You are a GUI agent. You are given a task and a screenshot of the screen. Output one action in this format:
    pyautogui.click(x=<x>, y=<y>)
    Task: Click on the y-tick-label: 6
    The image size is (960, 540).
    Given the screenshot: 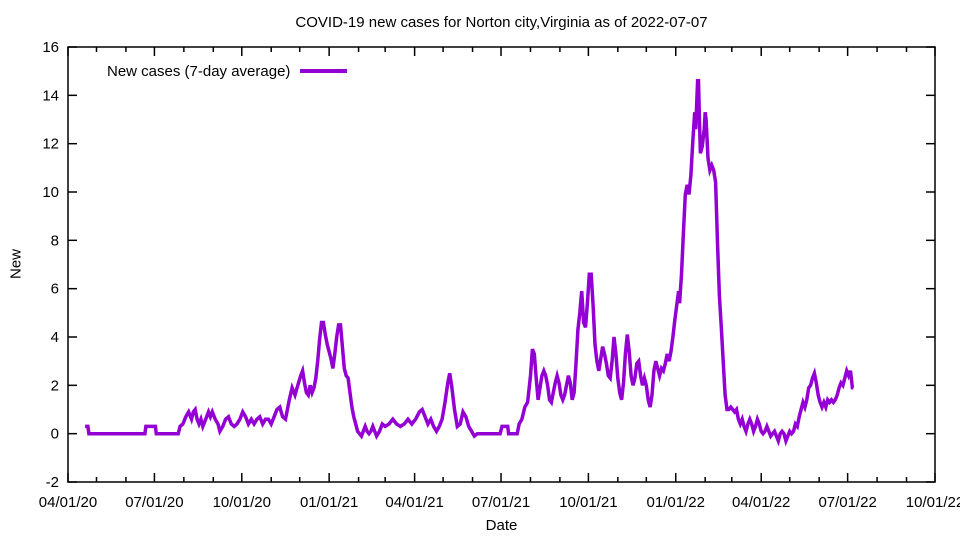 What is the action you would take?
    pyautogui.click(x=55, y=289)
    